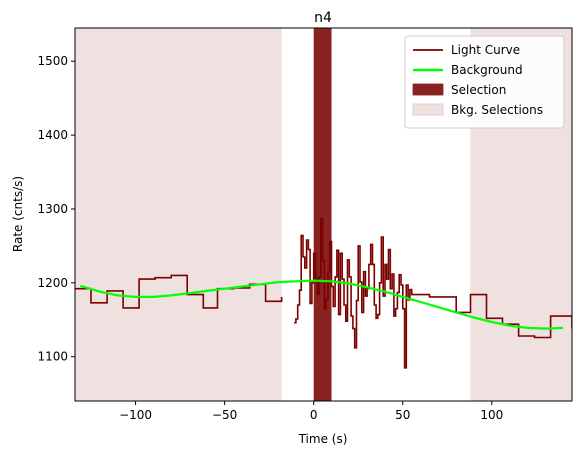  I want to click on selection-layer, so click(322, 214).